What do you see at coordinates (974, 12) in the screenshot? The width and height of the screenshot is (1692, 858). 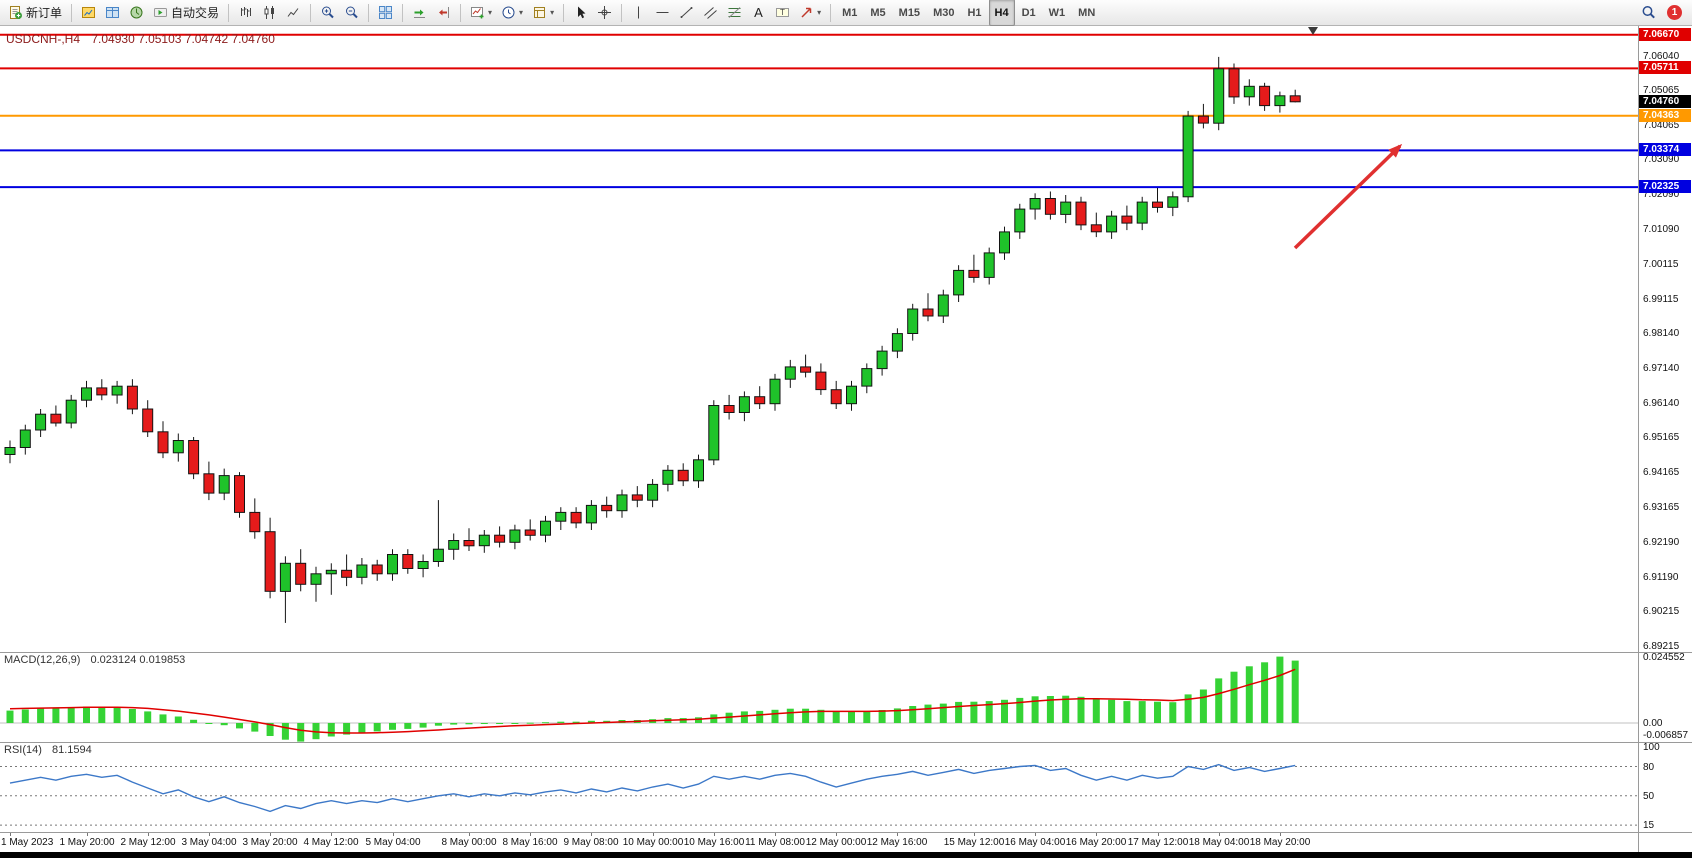 I see `timeframe-h1-button: H1` at bounding box center [974, 12].